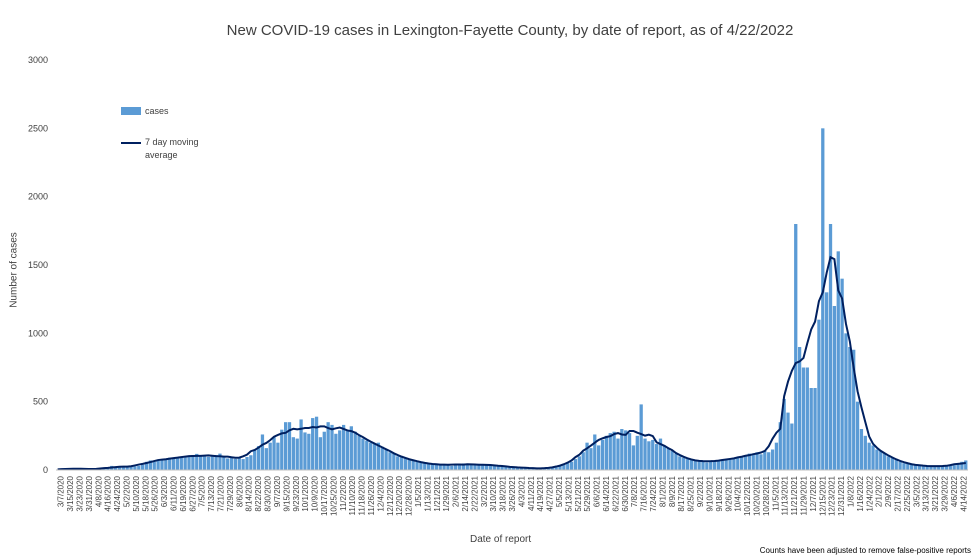 This screenshot has width=977, height=558. I want to click on x-tick-label: 6/11/2020, so click(174, 493).